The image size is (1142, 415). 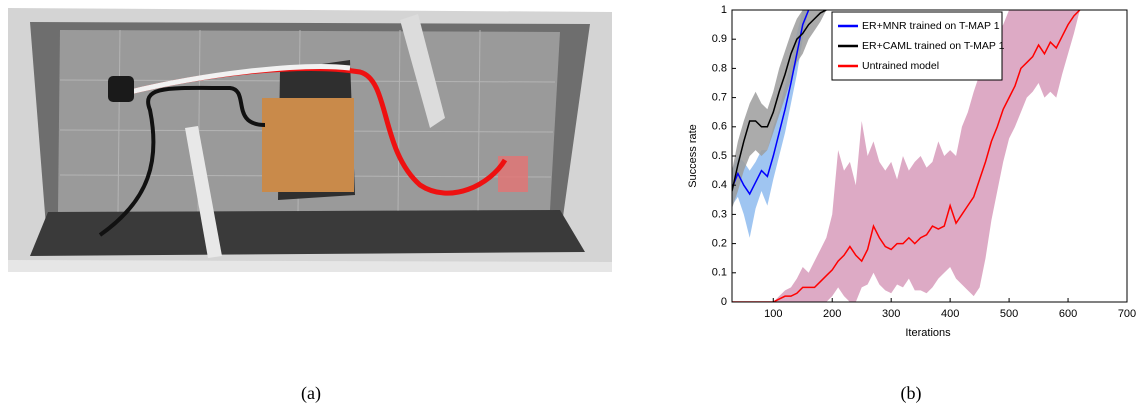 What do you see at coordinates (911, 393) in the screenshot?
I see `caption: (b)` at bounding box center [911, 393].